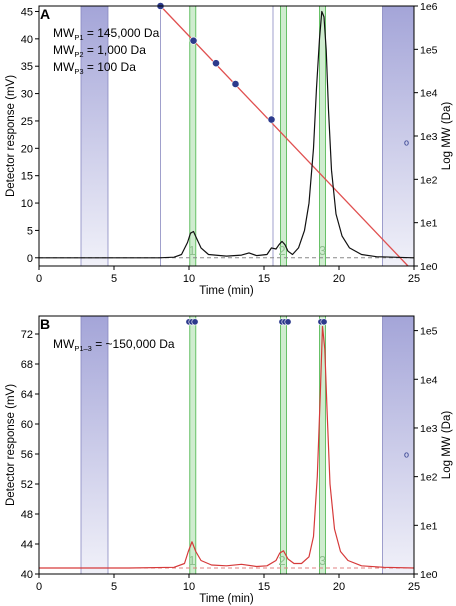 This screenshot has width=456, height=606. I want to click on y2-tick-label: 1e6, so click(429, 7).